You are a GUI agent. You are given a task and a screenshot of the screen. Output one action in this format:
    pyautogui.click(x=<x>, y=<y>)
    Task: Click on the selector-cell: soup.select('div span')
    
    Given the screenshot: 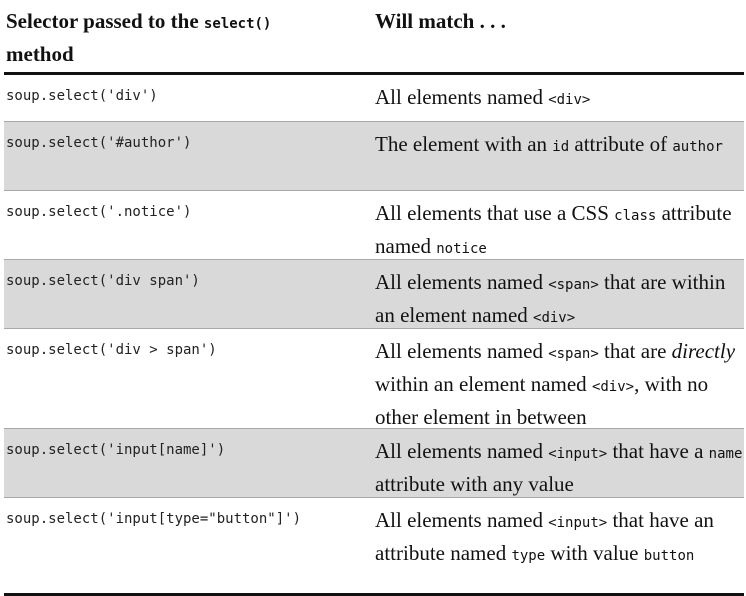 What is the action you would take?
    pyautogui.click(x=103, y=281)
    